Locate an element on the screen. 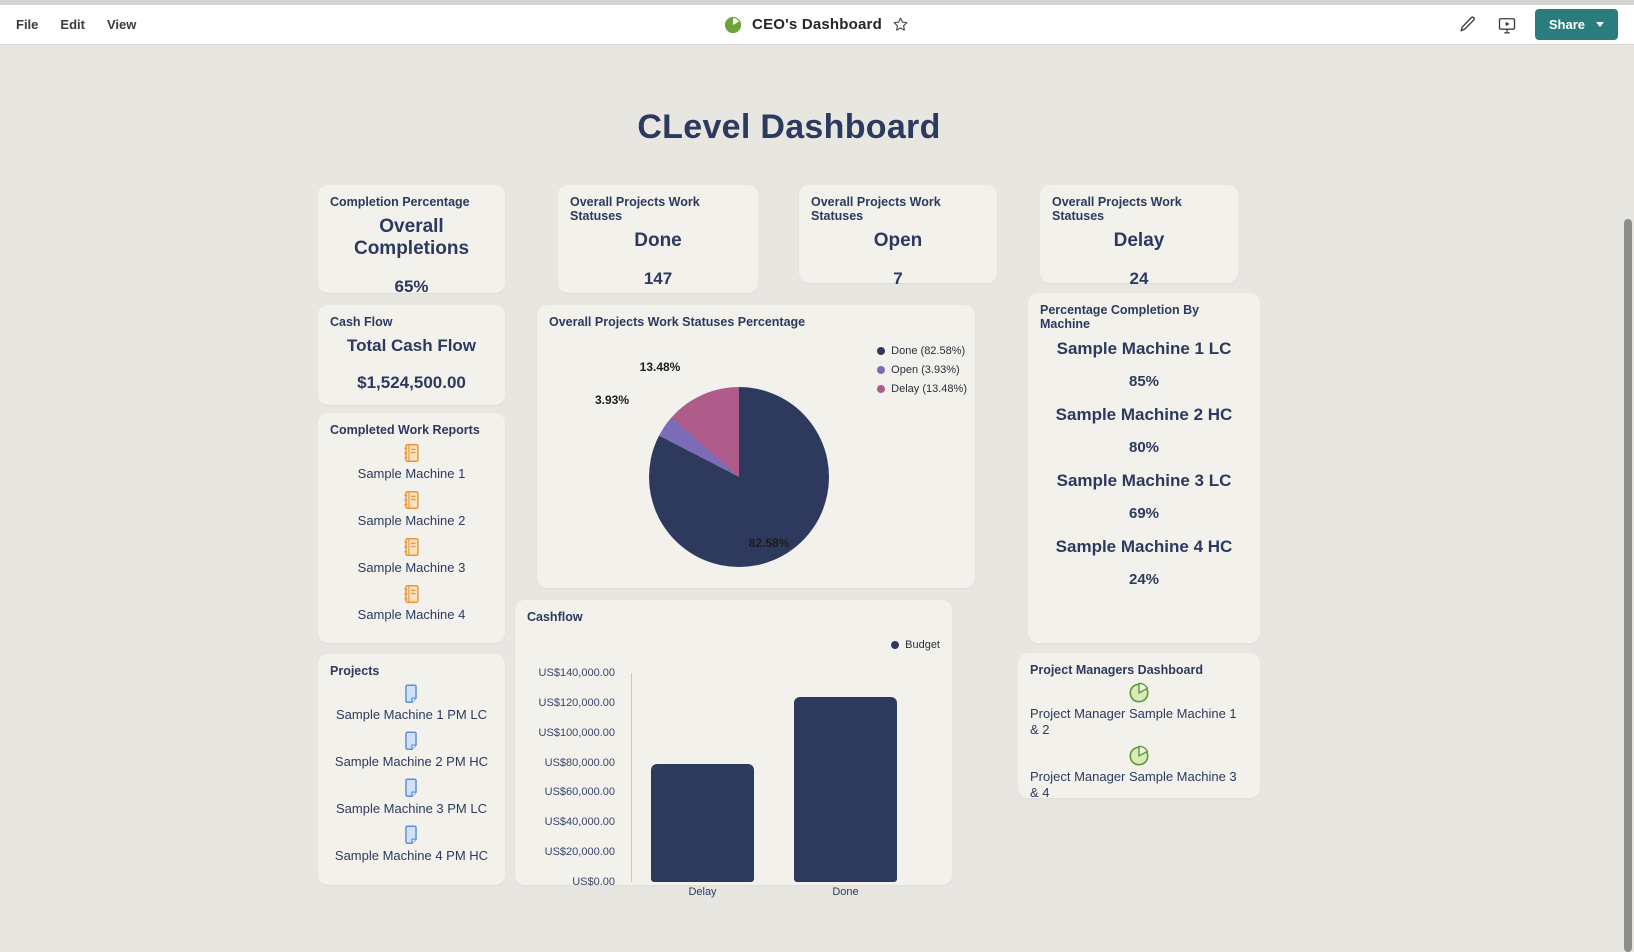 This screenshot has width=1634, height=952. menu-view: View is located at coordinates (121, 24).